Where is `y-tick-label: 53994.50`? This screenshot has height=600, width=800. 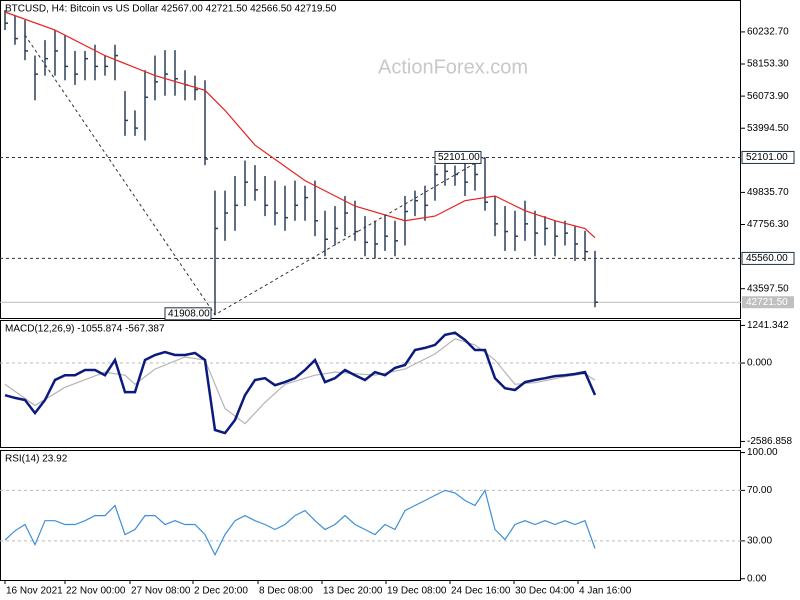 y-tick-label: 53994.50 is located at coordinates (768, 128).